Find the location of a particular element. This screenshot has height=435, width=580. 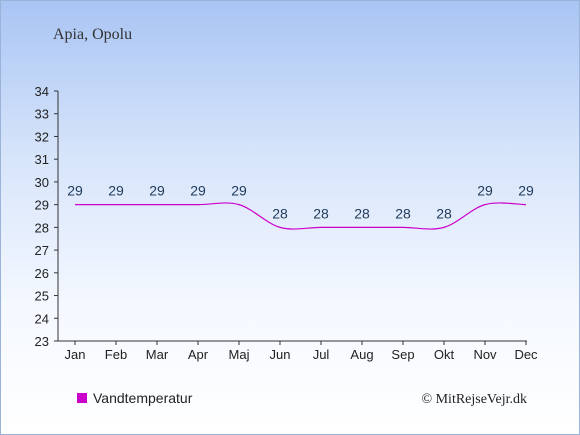

x-tick-label: Dec is located at coordinates (526, 354).